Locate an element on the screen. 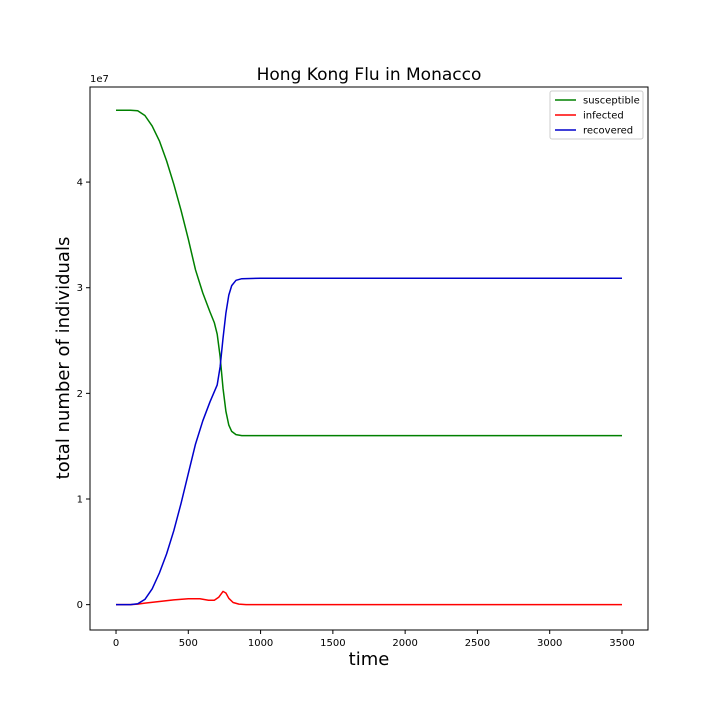 The height and width of the screenshot is (720, 720). legend-label-susceptible: susceptible is located at coordinates (611, 101).